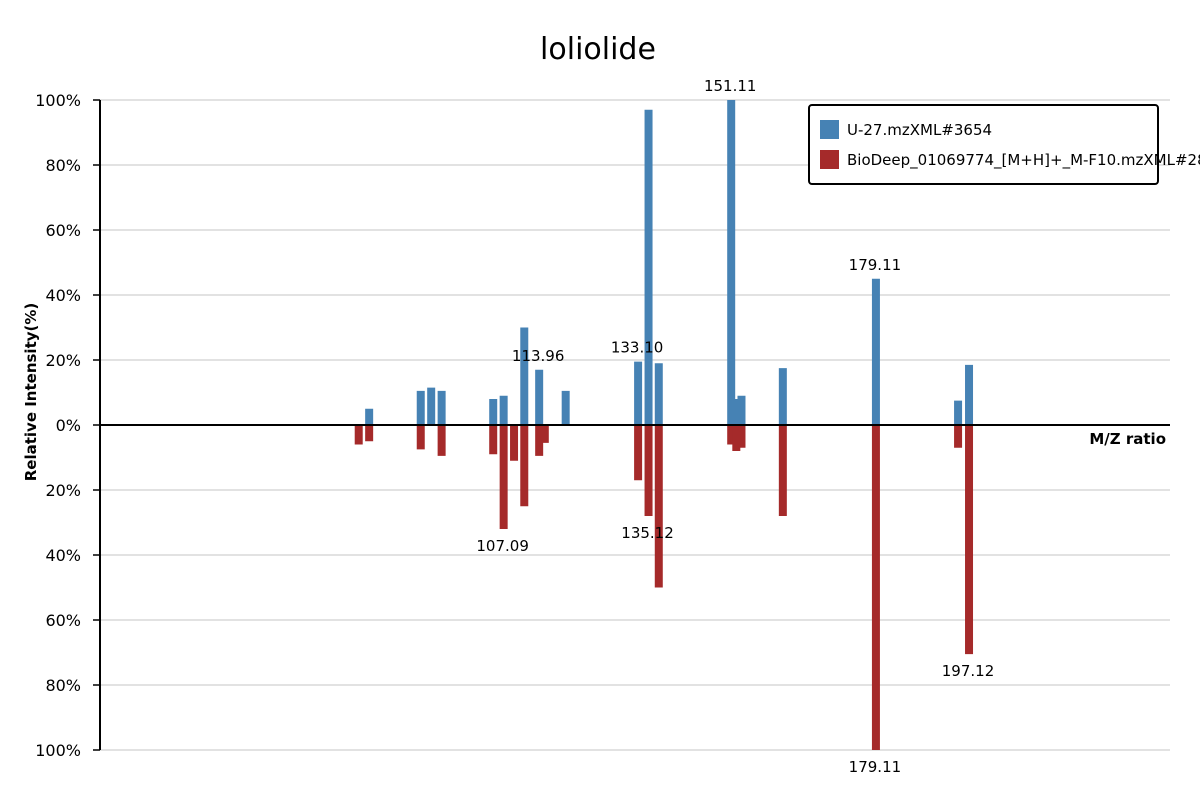 This screenshot has width=1200, height=800. What do you see at coordinates (1127, 439) in the screenshot?
I see `x-axis-title: M/Z ratio` at bounding box center [1127, 439].